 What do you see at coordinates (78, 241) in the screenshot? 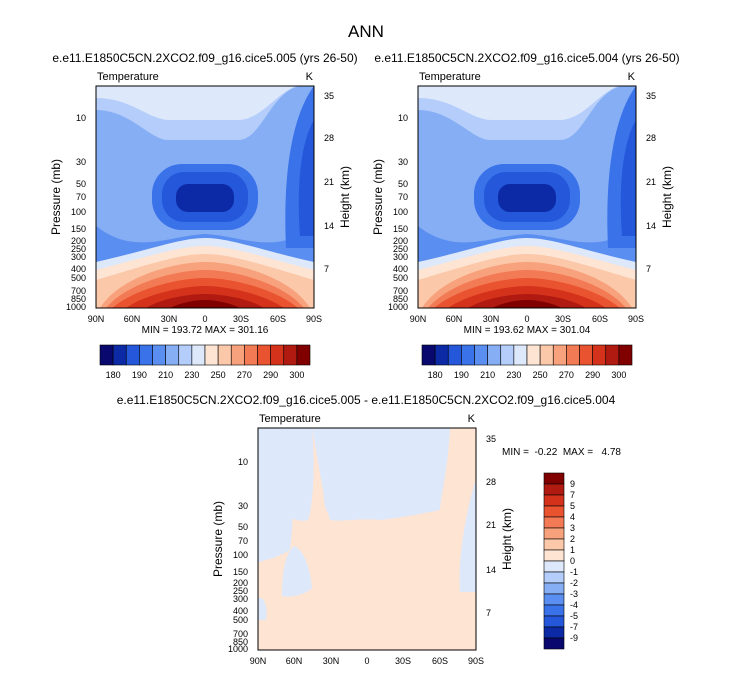
I see `panel-1-ytick: 200` at bounding box center [78, 241].